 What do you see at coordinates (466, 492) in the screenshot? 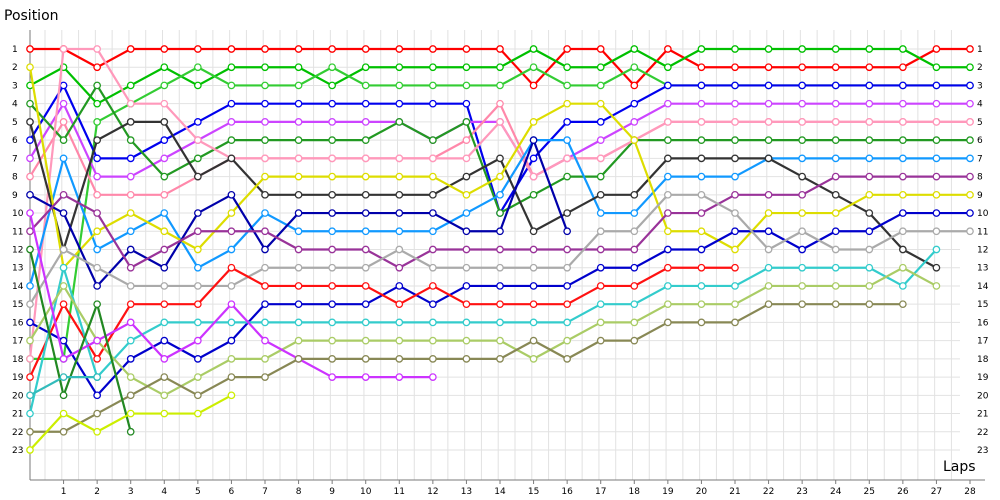
I see `x-tick-label: 13` at bounding box center [466, 492].